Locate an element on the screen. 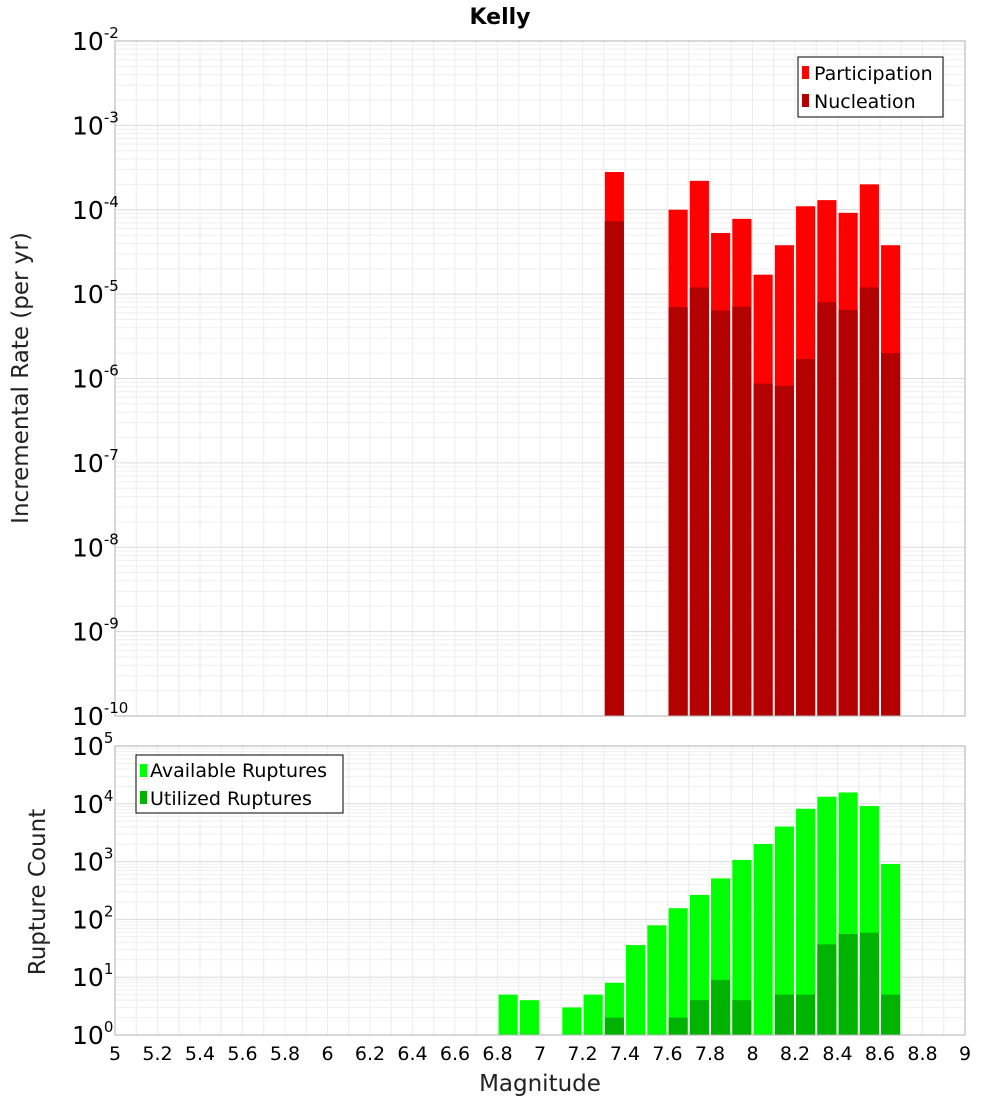 The image size is (1000, 1100). y-tick-label: 10⁻⁴ is located at coordinates (95, 209).